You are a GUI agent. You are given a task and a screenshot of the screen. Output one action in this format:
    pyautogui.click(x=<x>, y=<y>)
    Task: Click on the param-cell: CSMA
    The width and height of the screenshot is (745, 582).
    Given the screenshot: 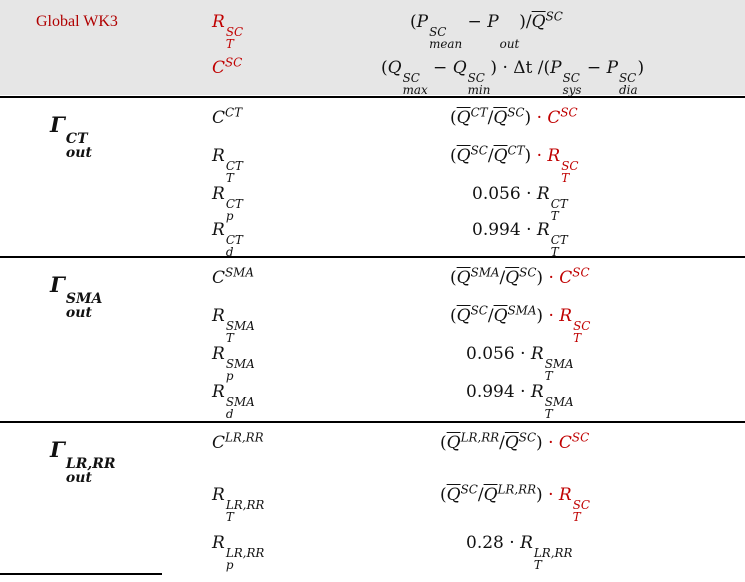 What is the action you would take?
    pyautogui.click(x=233, y=276)
    